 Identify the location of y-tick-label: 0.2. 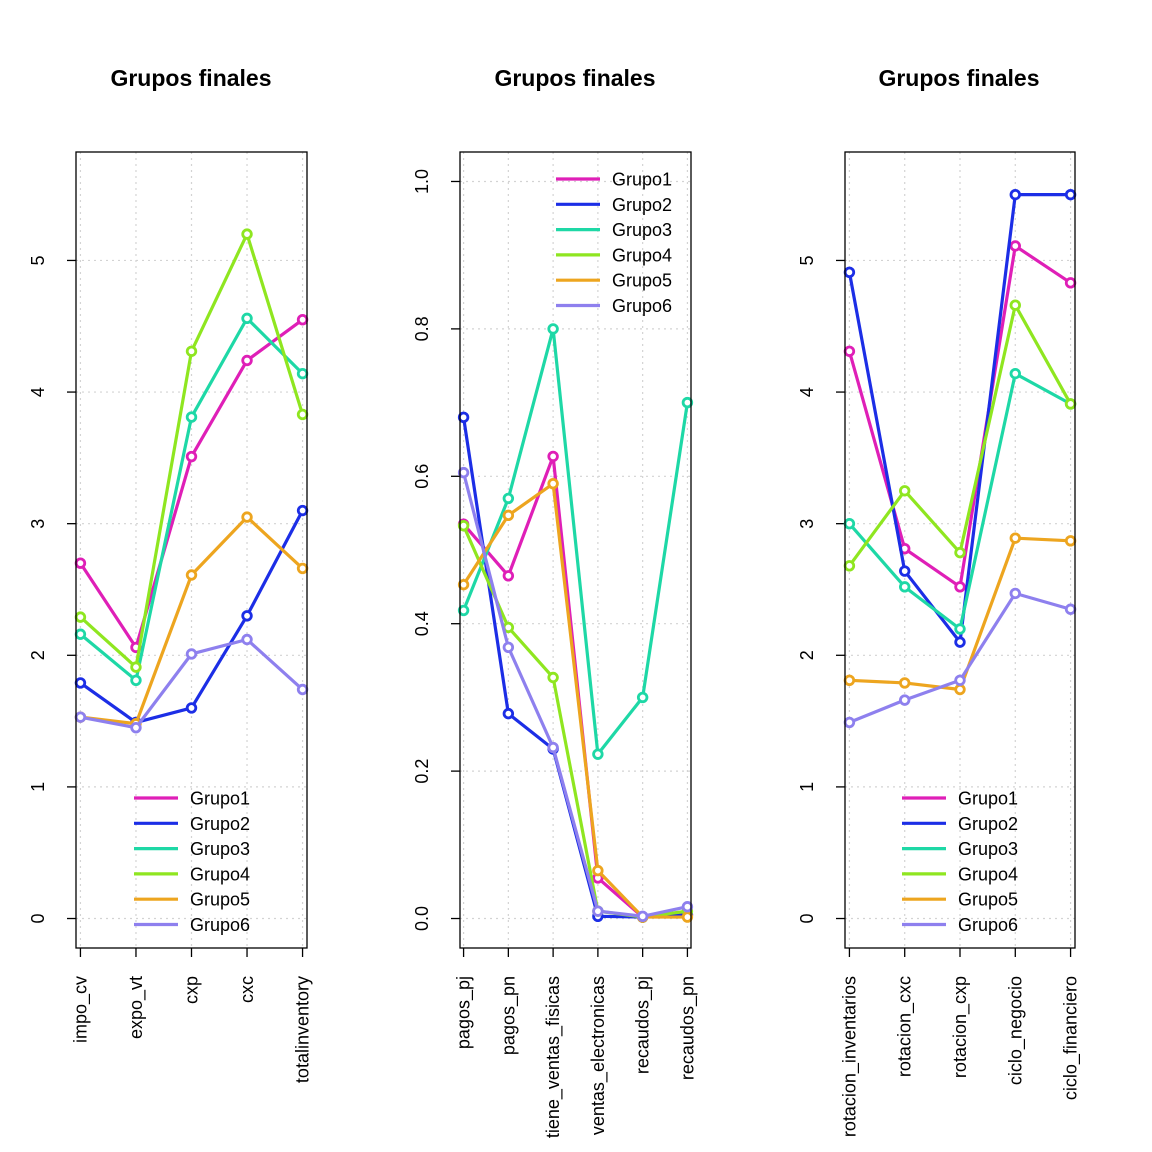
(422, 771).